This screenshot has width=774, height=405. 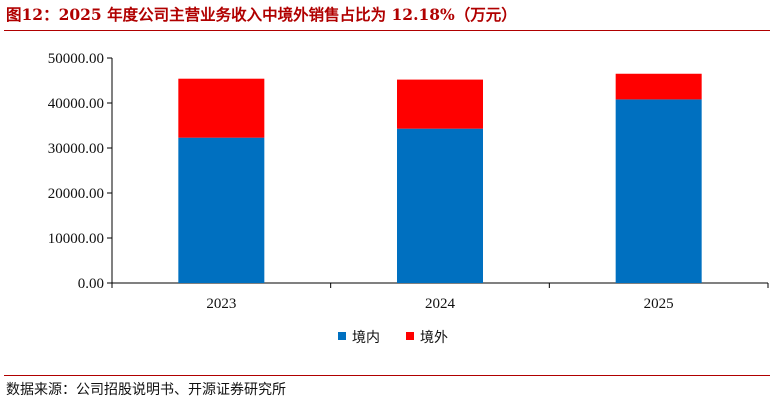 What do you see at coordinates (387, 30) in the screenshot?
I see `title-divider` at bounding box center [387, 30].